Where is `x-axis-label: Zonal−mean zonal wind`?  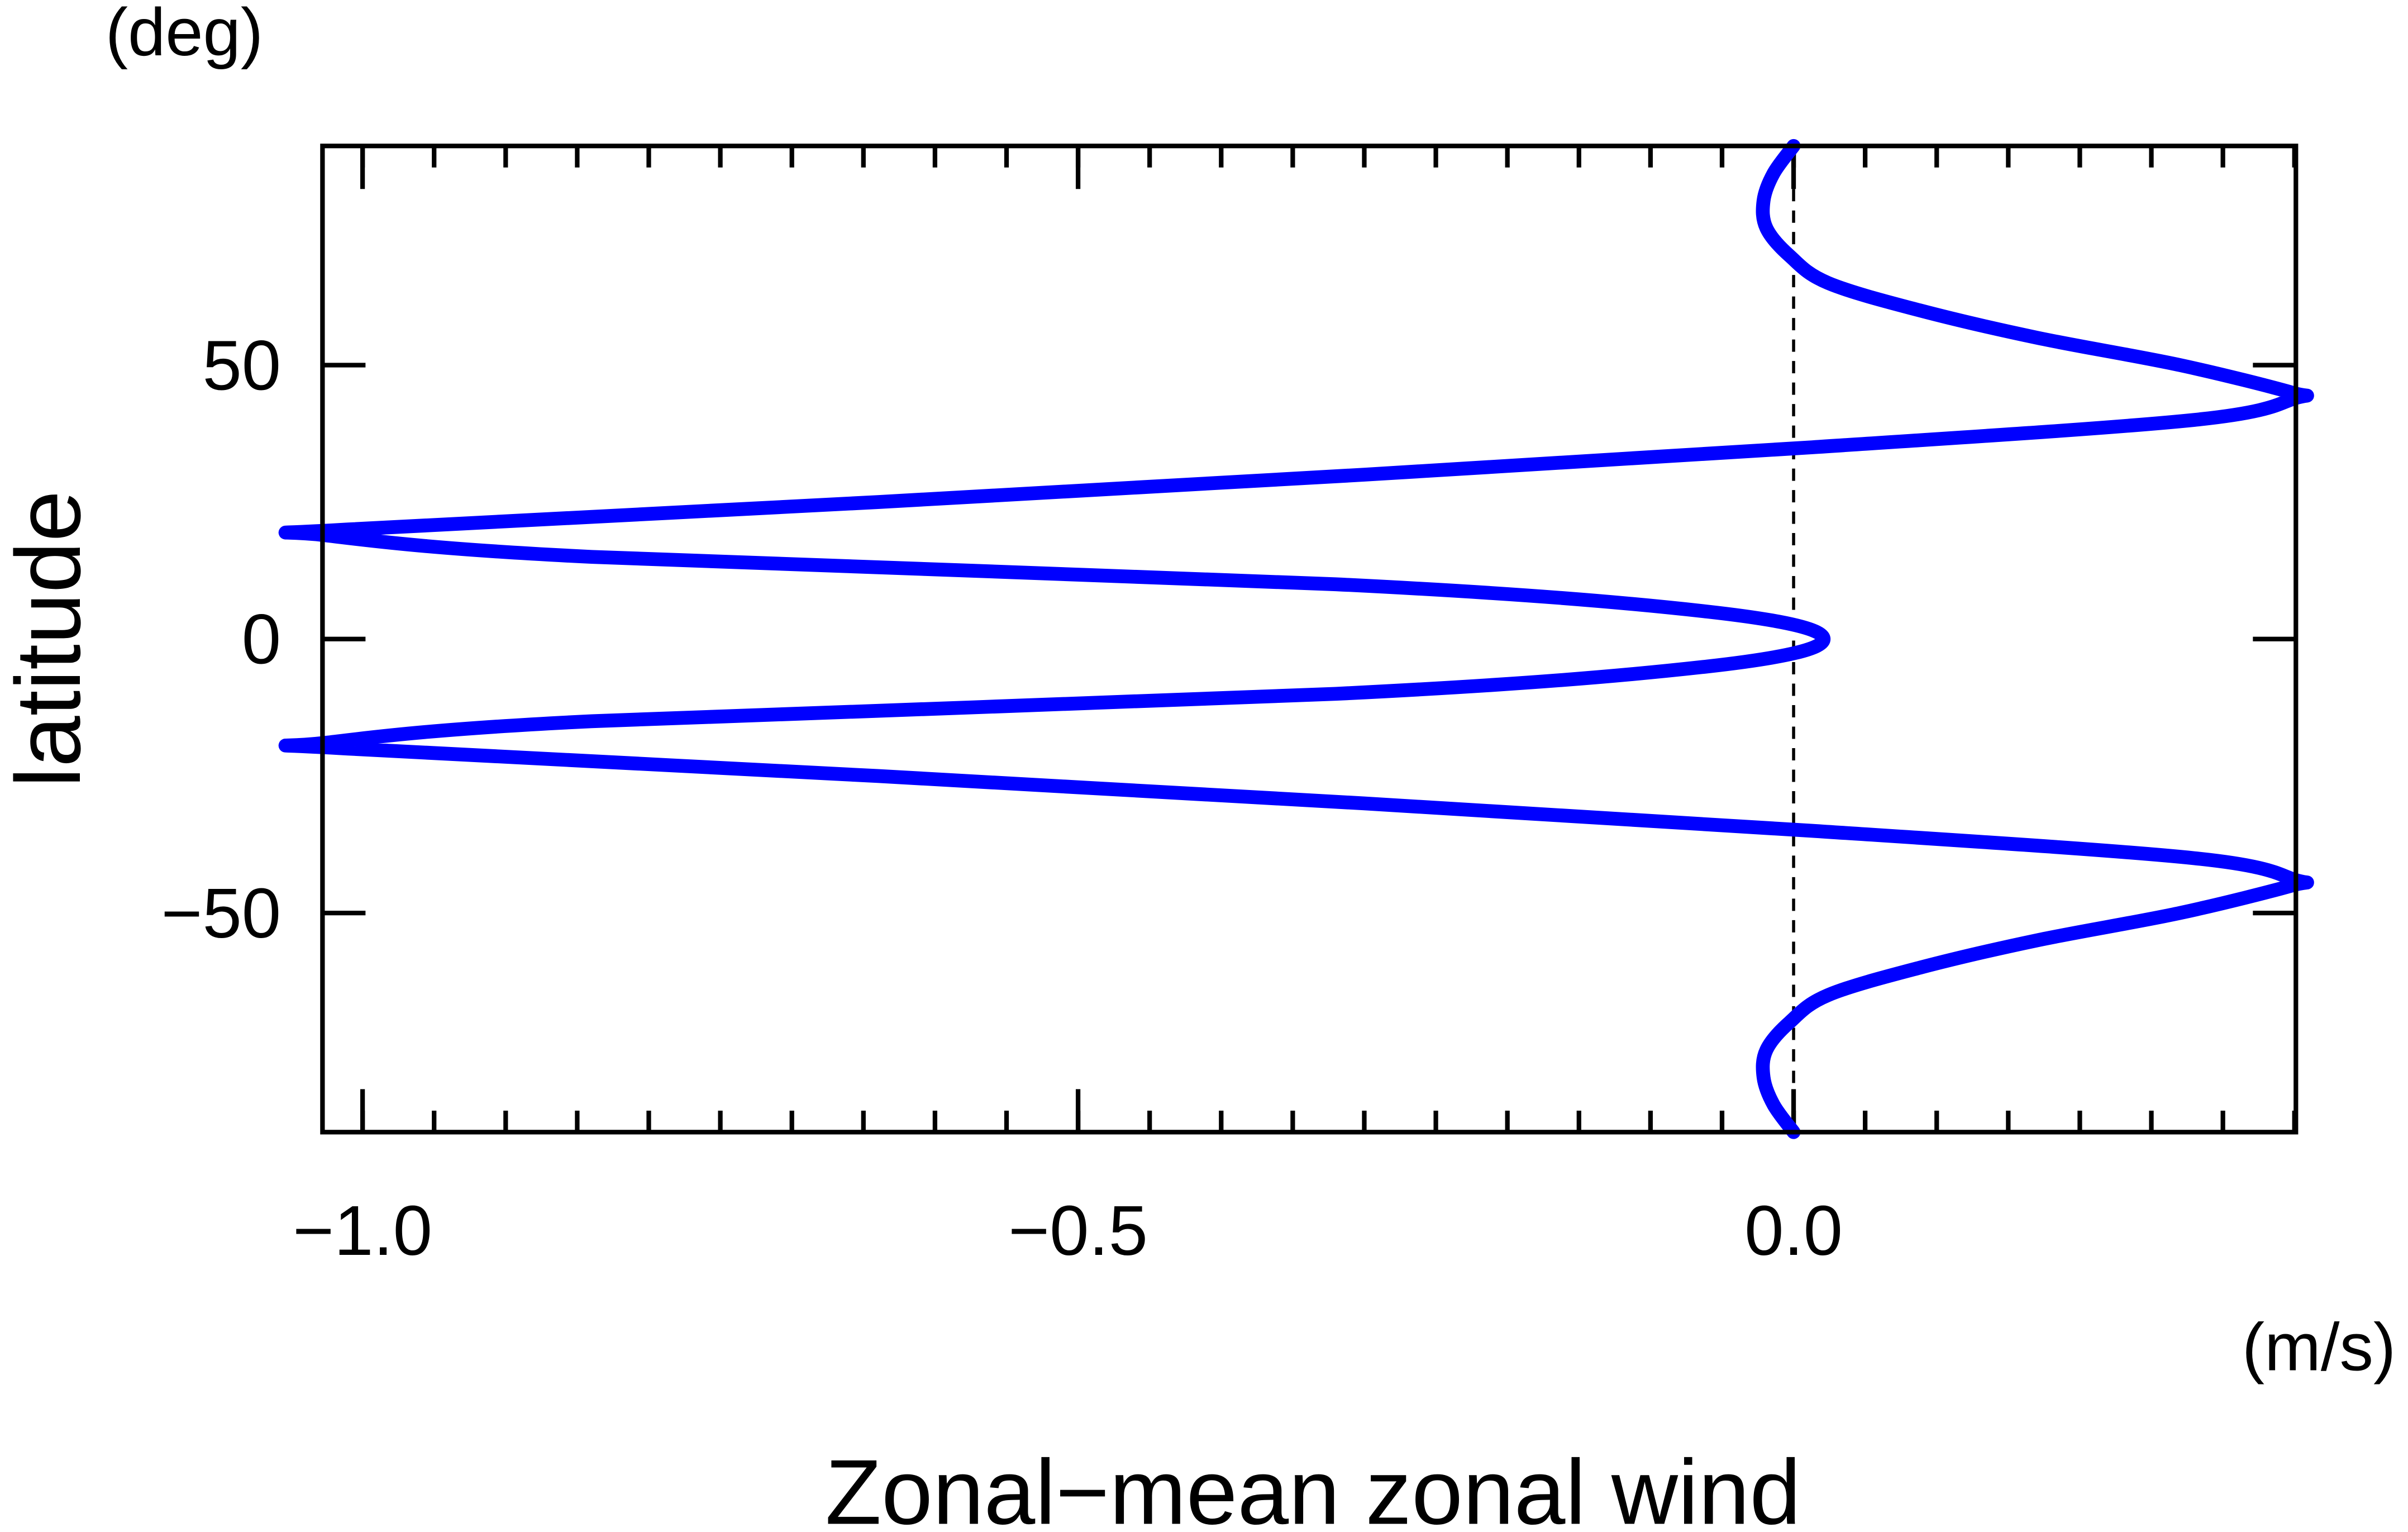
x-axis-label: Zonal−mean zonal wind is located at coordinates (1313, 1486).